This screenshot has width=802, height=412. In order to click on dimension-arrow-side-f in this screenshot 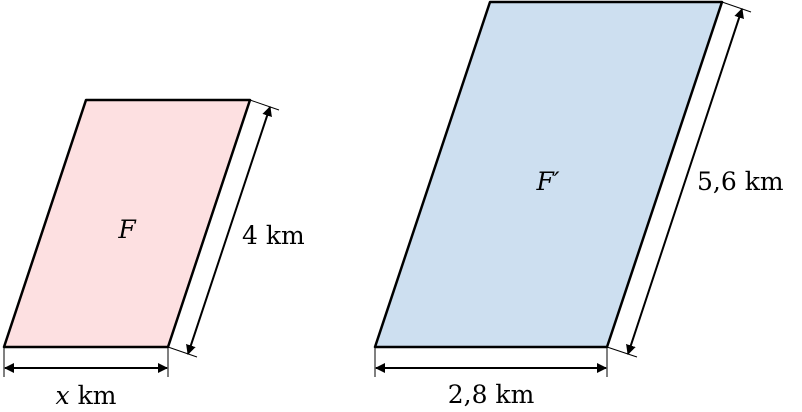, I will do `click(229, 230)`.